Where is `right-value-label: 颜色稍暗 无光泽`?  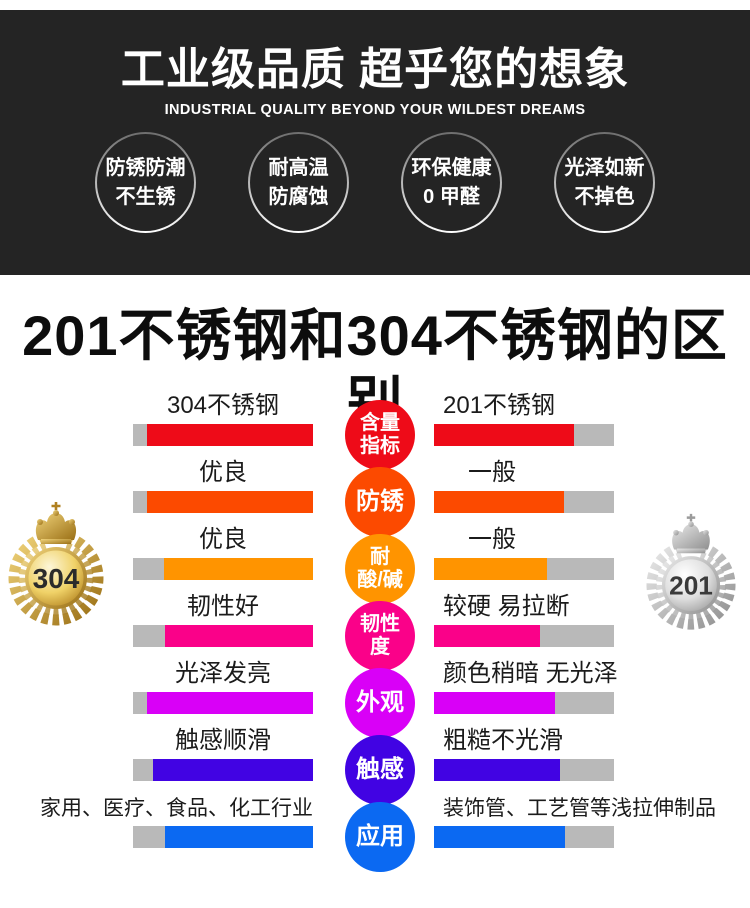
right-value-label: 颜色稍暗 无光泽 is located at coordinates (526, 668).